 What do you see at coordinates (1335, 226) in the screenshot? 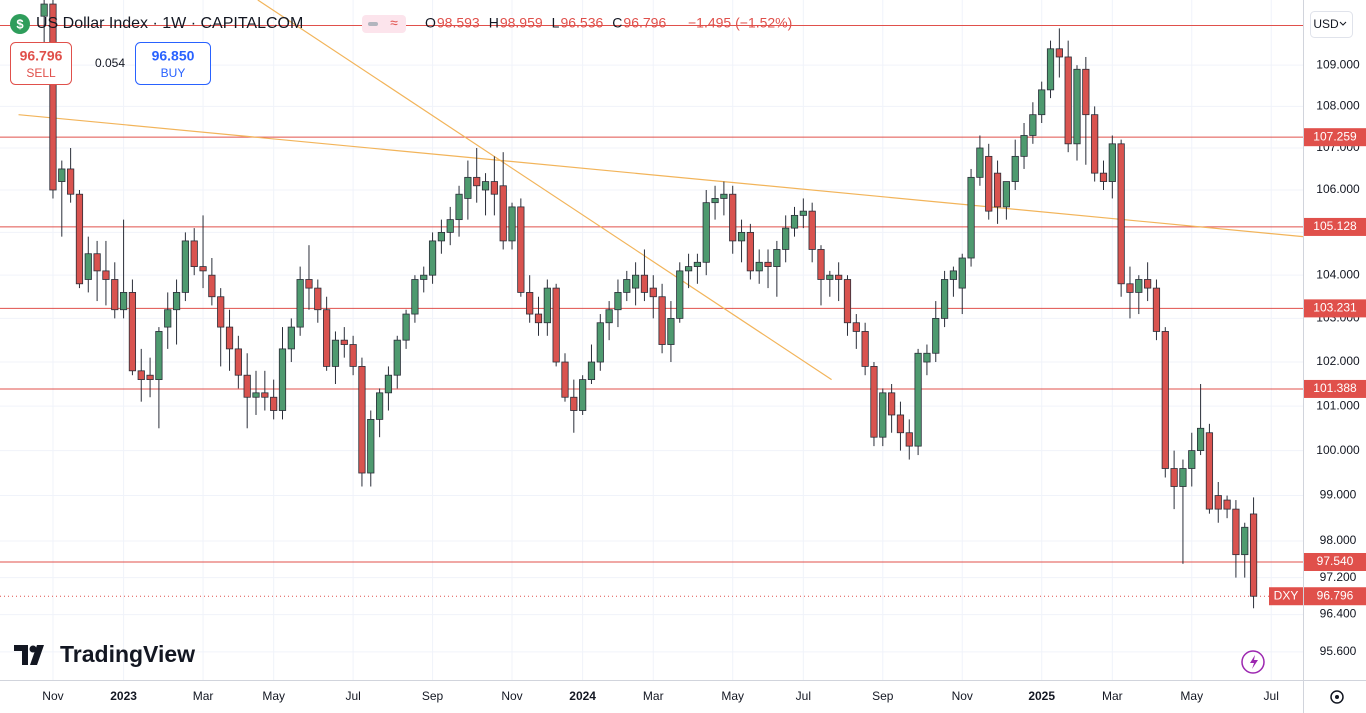
I see `level-label: 105.128` at bounding box center [1335, 226].